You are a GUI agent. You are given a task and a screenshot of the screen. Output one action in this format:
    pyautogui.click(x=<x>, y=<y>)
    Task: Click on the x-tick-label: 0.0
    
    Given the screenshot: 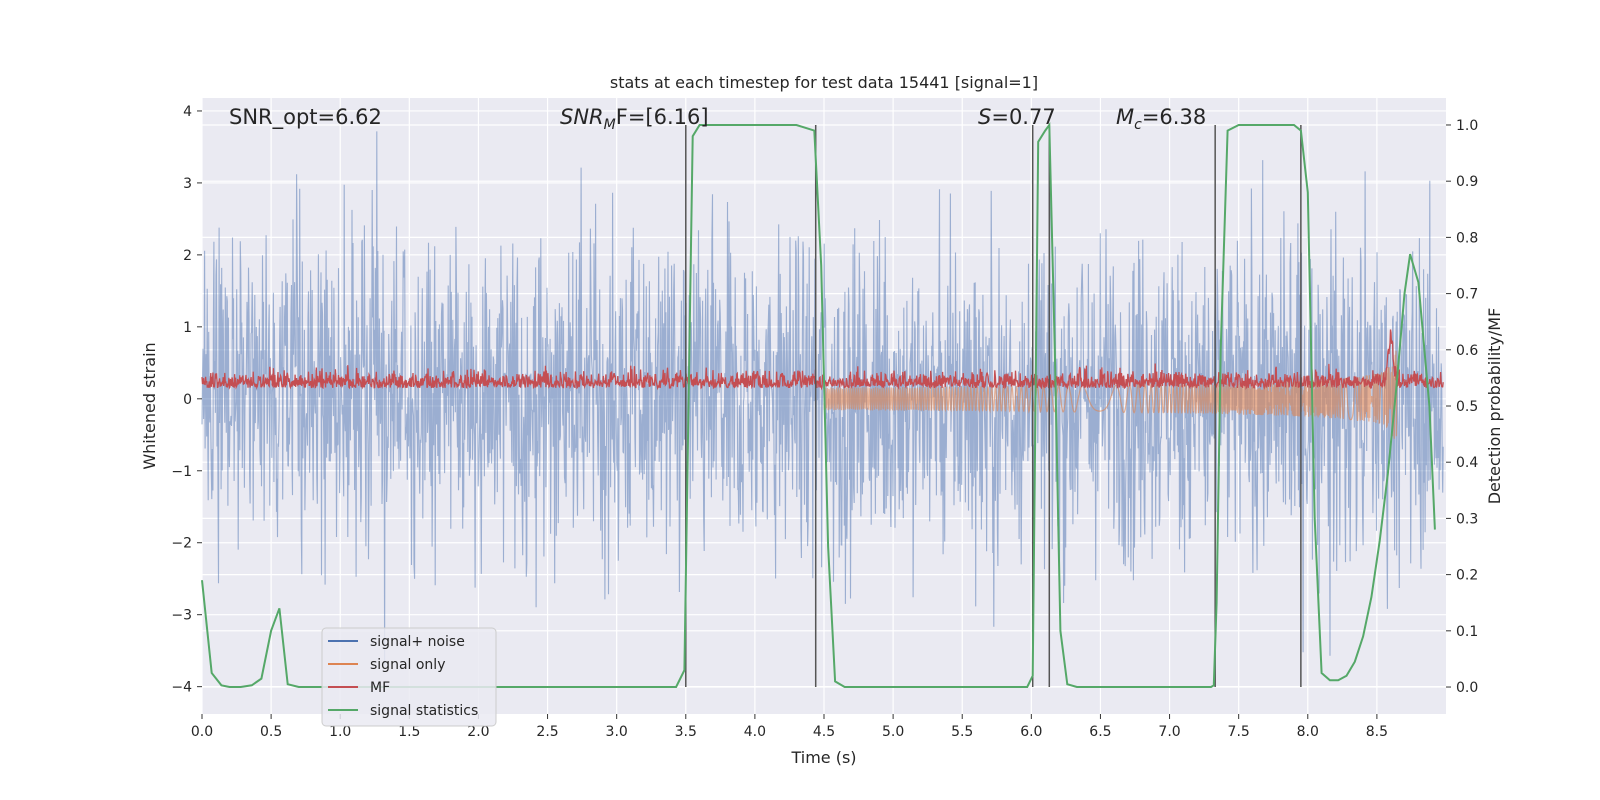 What is the action you would take?
    pyautogui.click(x=202, y=732)
    